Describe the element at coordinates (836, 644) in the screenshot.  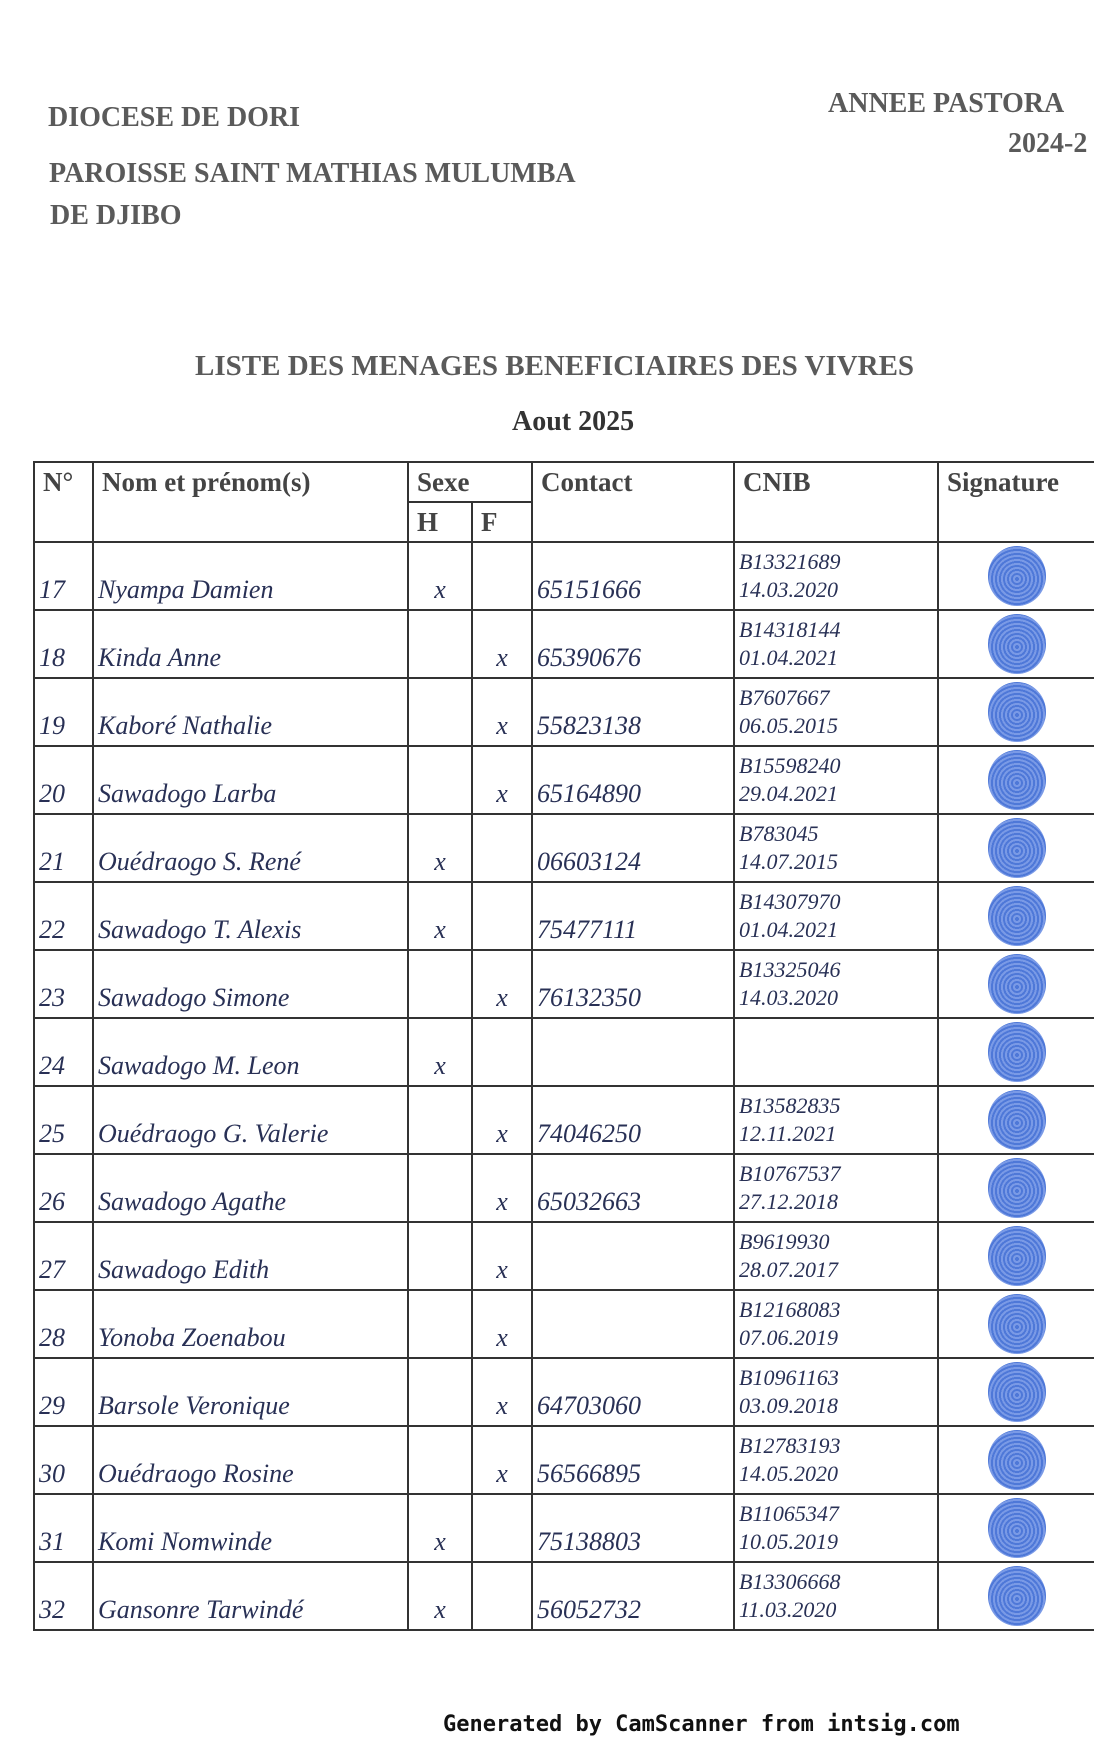
I see `cnib-cell: B14318144 01.04.2021` at that location.